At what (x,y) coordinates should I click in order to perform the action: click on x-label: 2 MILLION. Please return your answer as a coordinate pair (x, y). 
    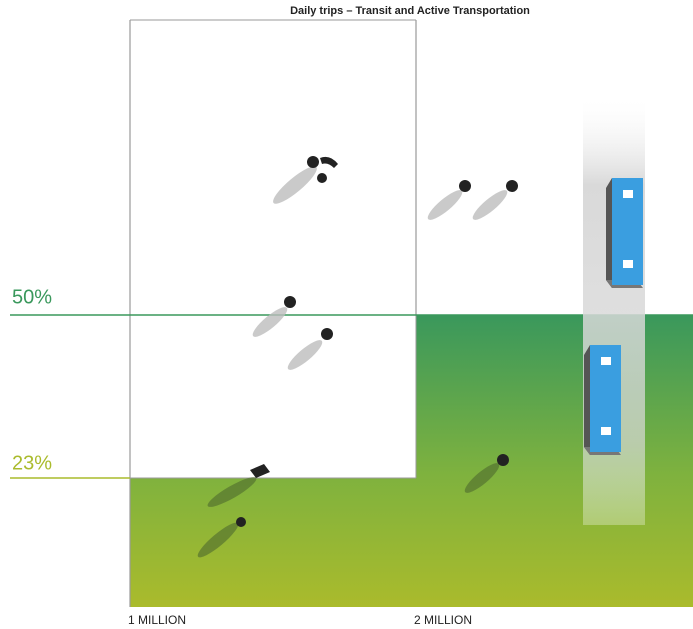
    Looking at the image, I should click on (443, 620).